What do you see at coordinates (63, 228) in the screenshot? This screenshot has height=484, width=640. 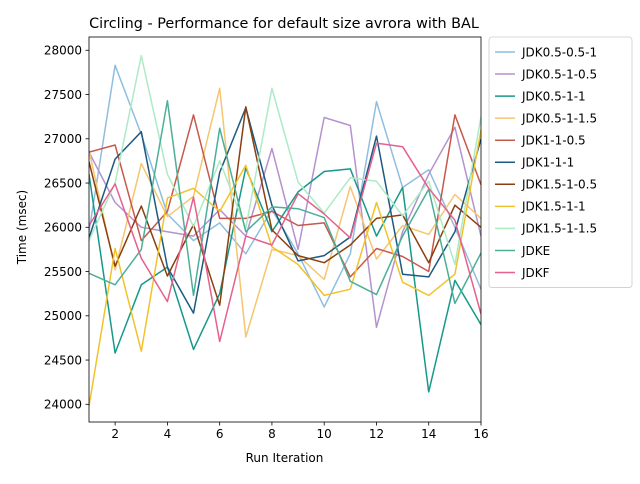 I see `y-tick-label: 26000` at bounding box center [63, 228].